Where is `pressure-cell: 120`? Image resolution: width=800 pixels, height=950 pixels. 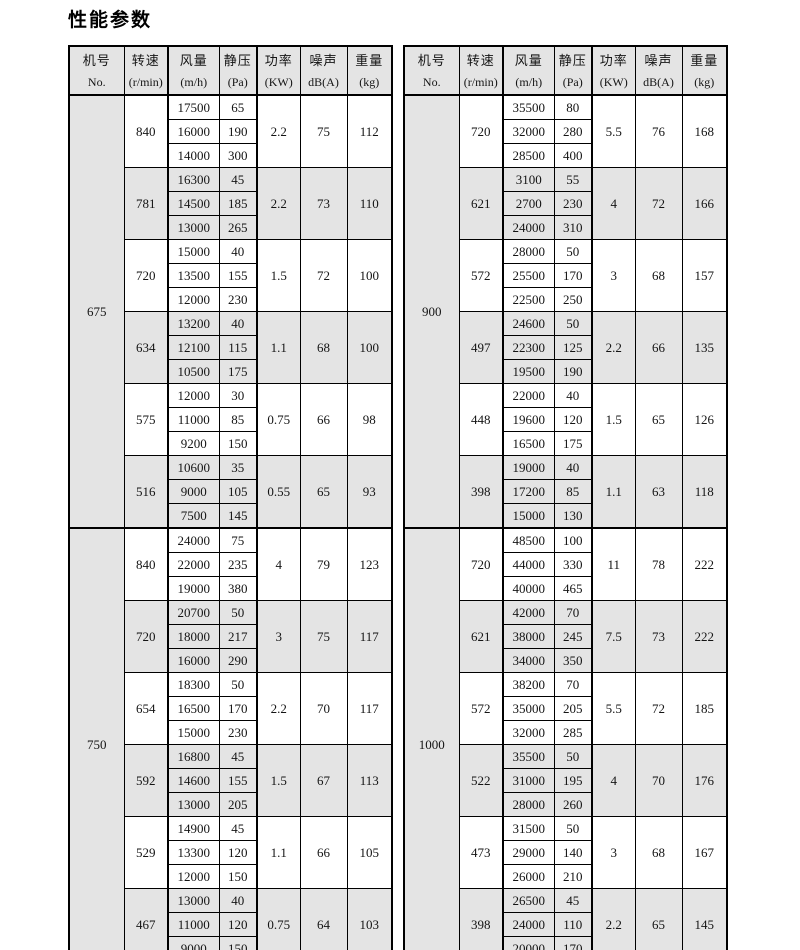
pressure-cell: 120 is located at coordinates (238, 852).